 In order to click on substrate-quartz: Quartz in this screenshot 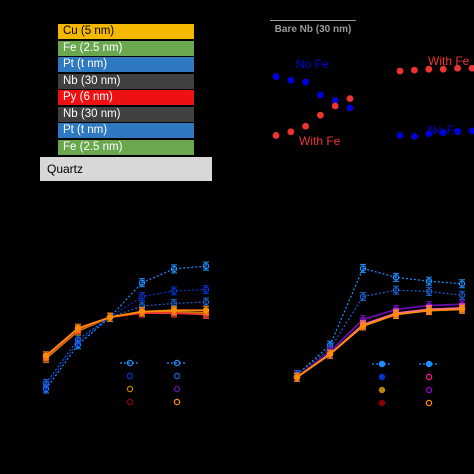, I will do `click(126, 169)`.